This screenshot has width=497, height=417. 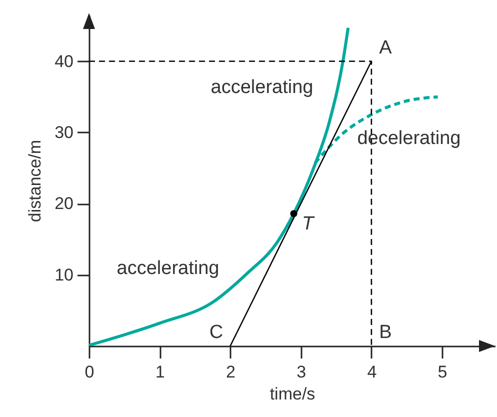 I want to click on x-tick-label: 2, so click(x=231, y=372).